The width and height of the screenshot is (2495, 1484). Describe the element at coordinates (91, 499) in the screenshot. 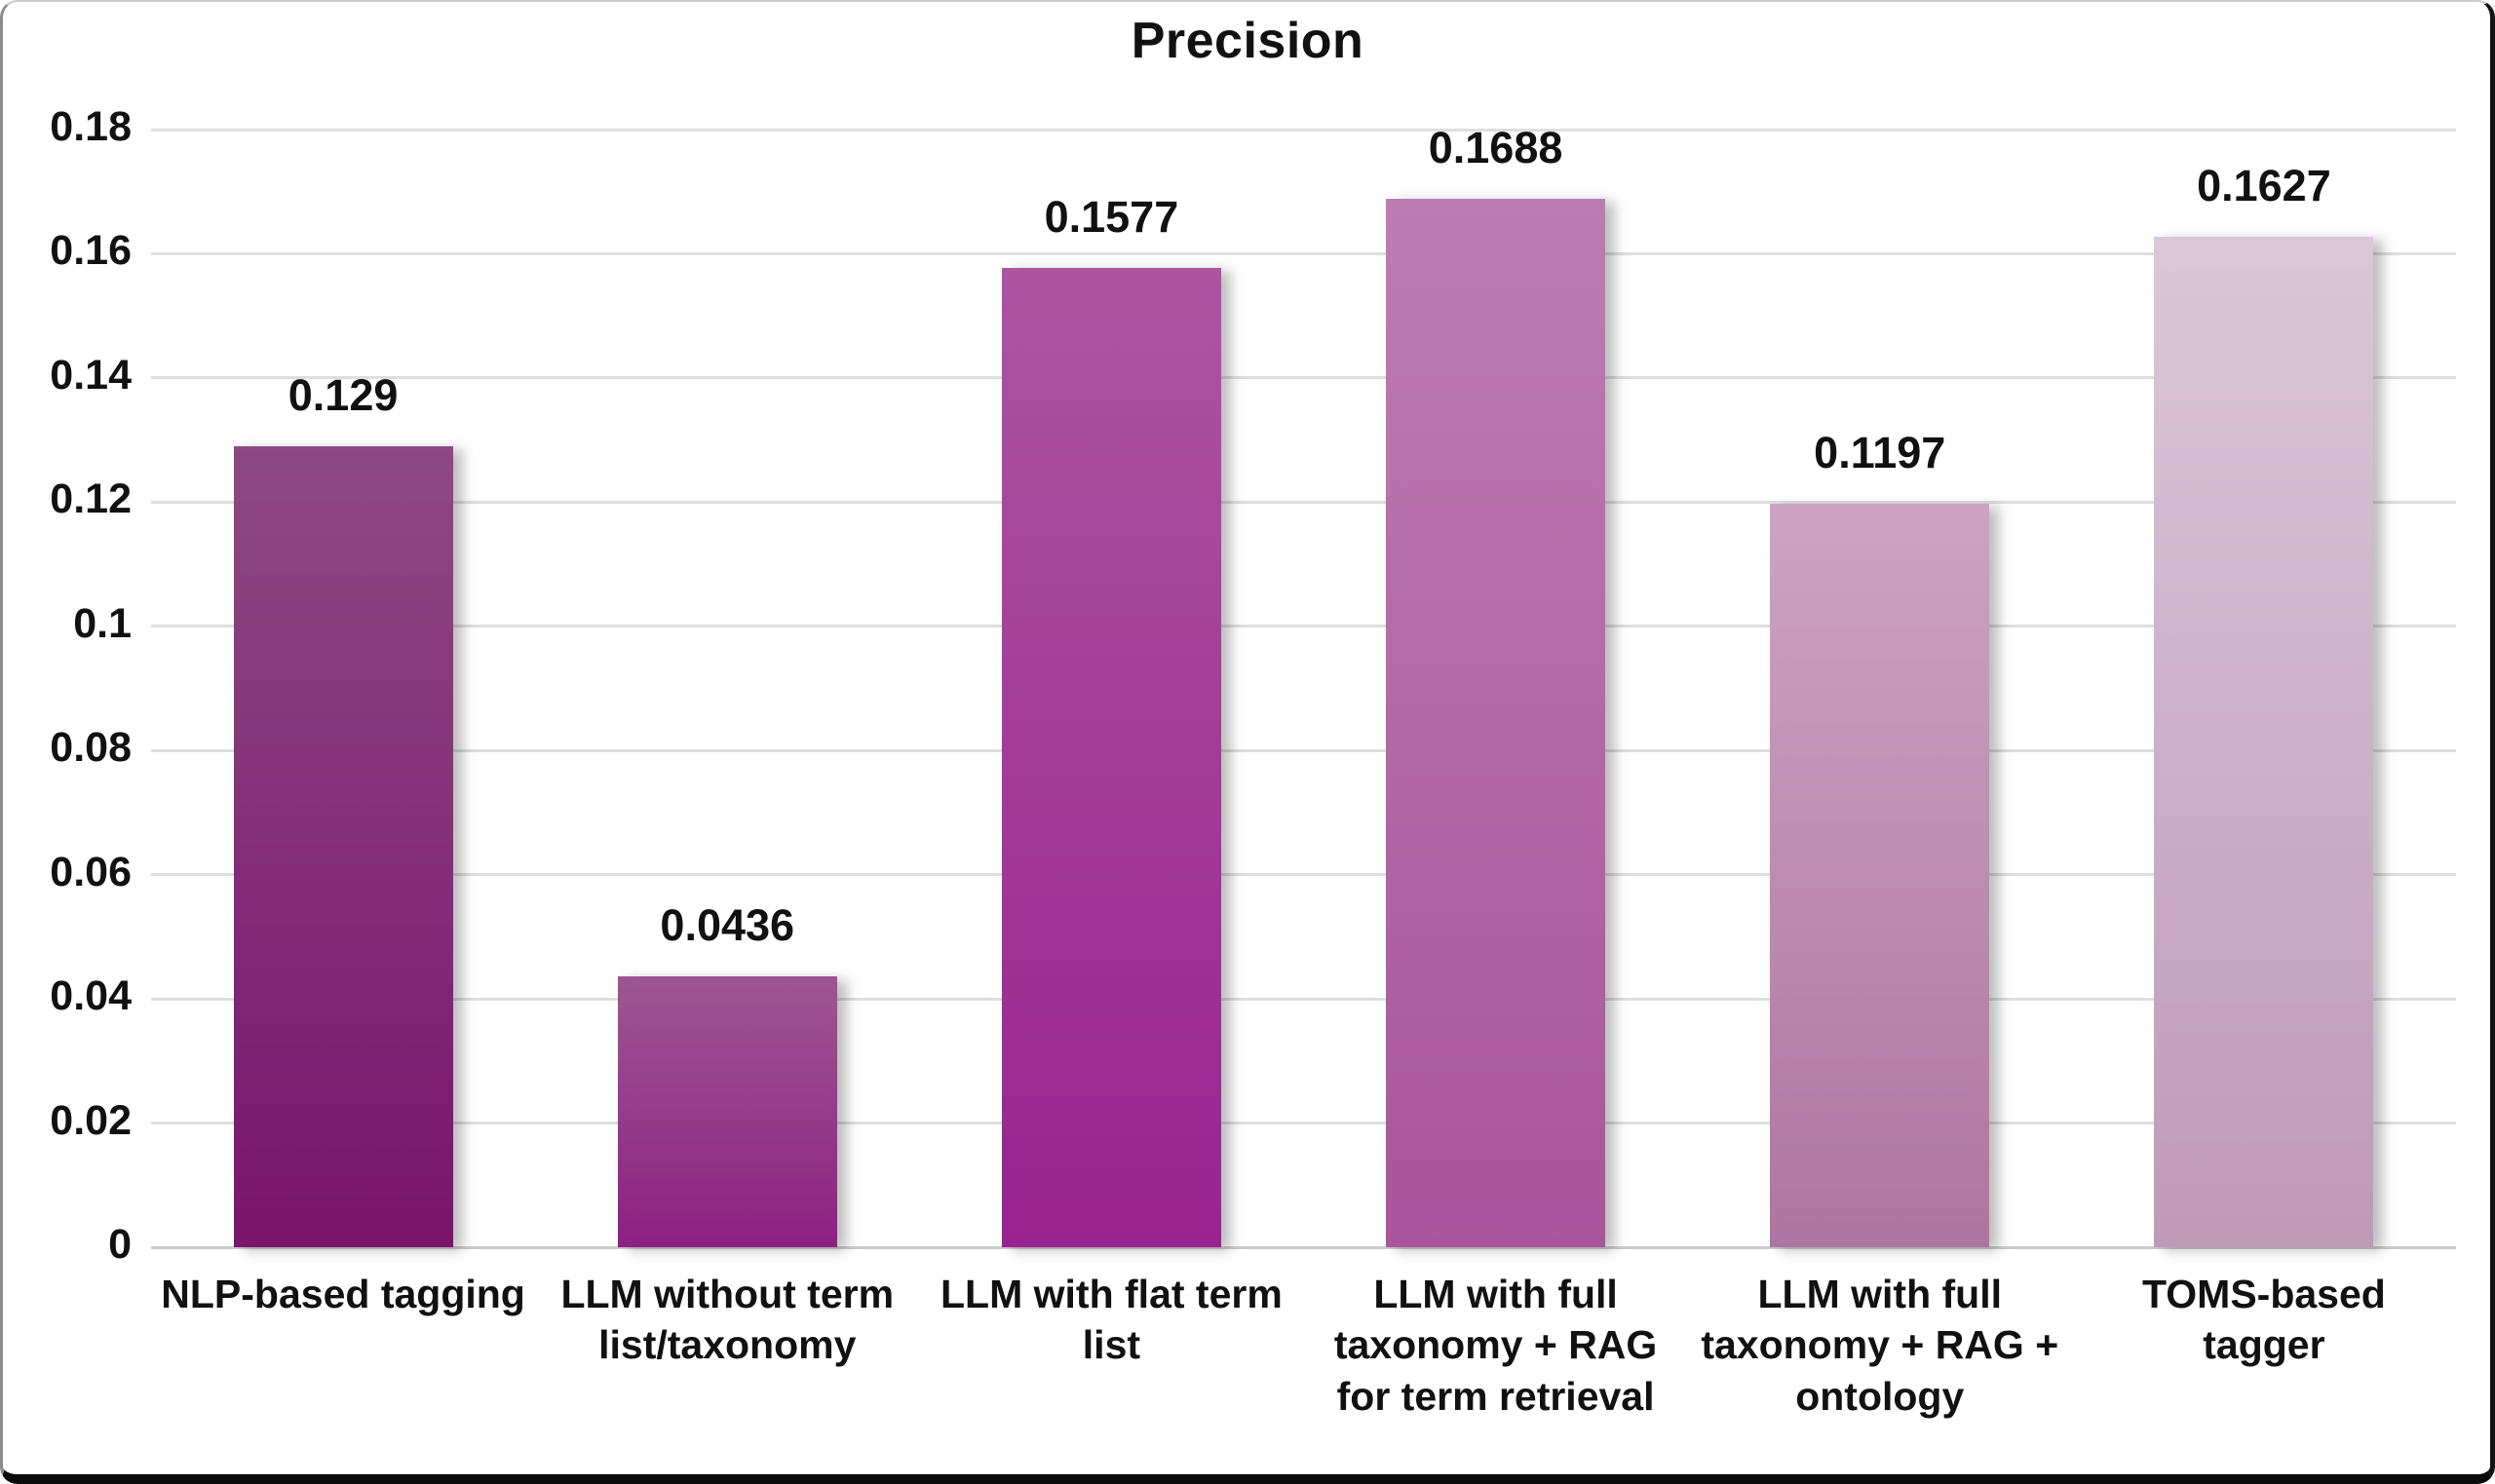

I see `y-tick-label: 0.12` at that location.